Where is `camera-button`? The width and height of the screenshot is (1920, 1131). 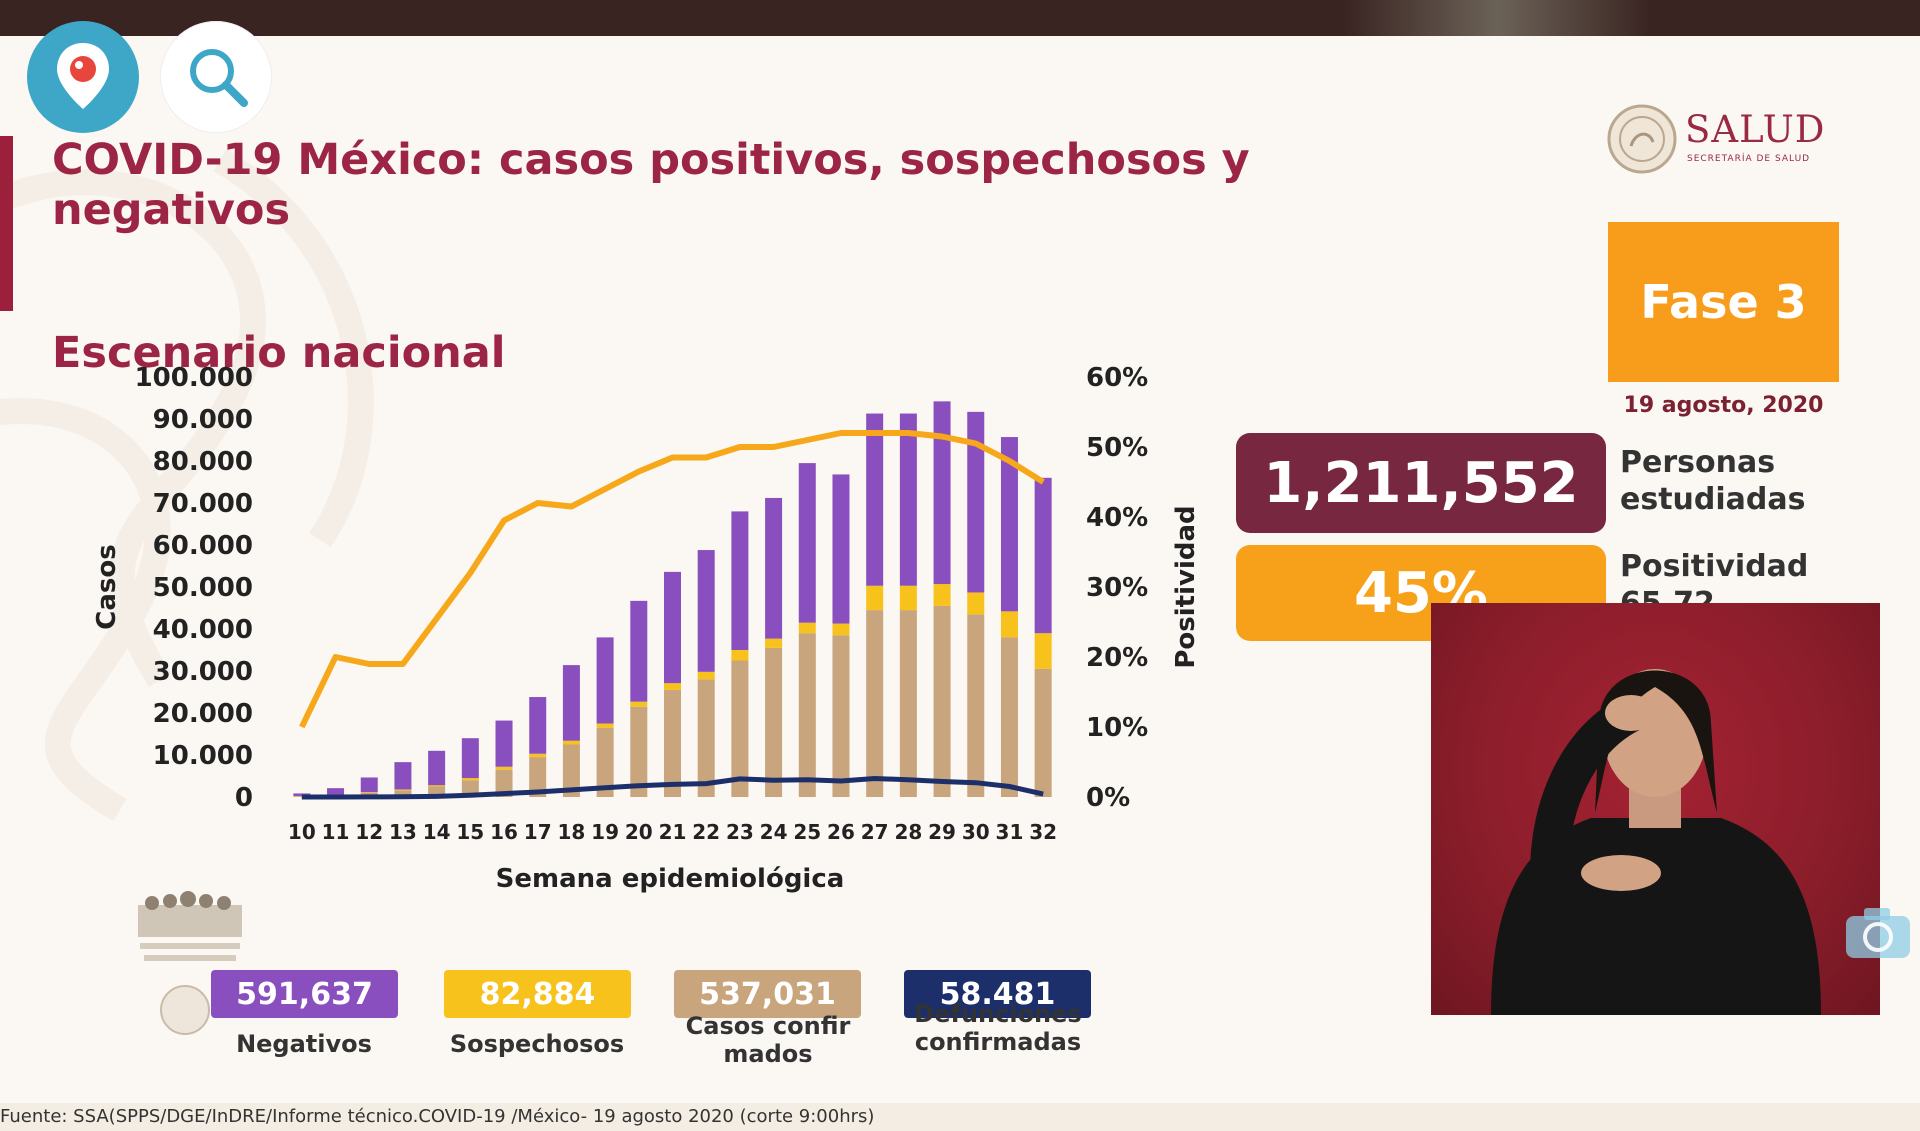 camera-button is located at coordinates (1878, 932).